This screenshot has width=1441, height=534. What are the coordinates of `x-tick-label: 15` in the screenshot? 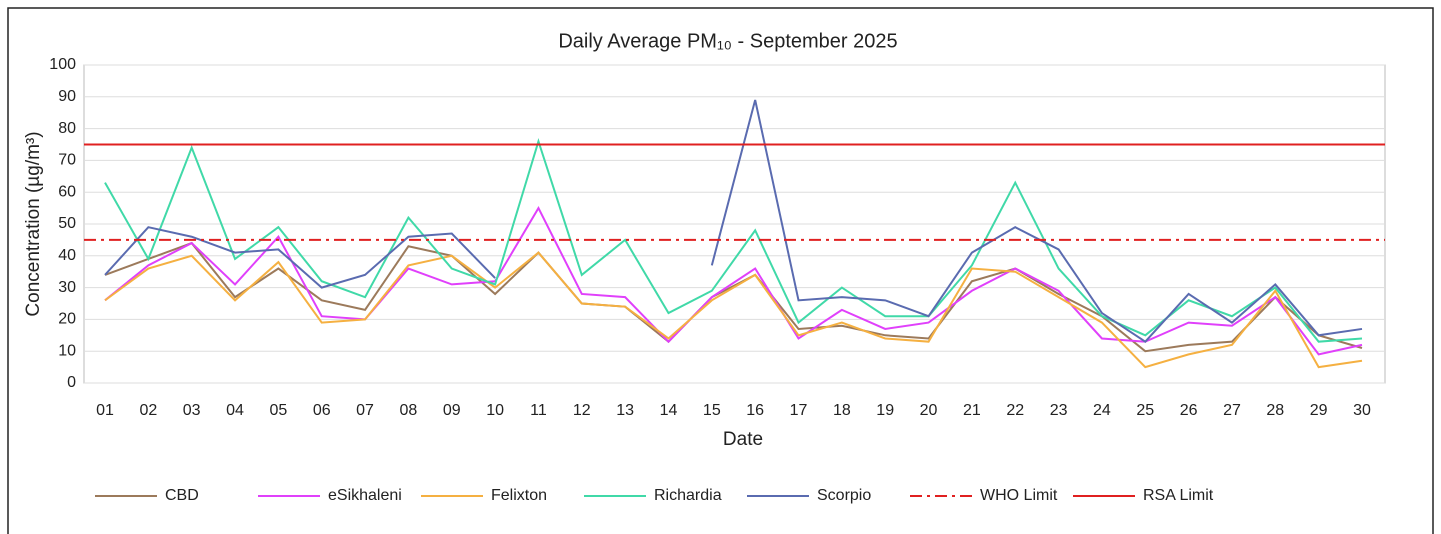 It's located at (712, 410).